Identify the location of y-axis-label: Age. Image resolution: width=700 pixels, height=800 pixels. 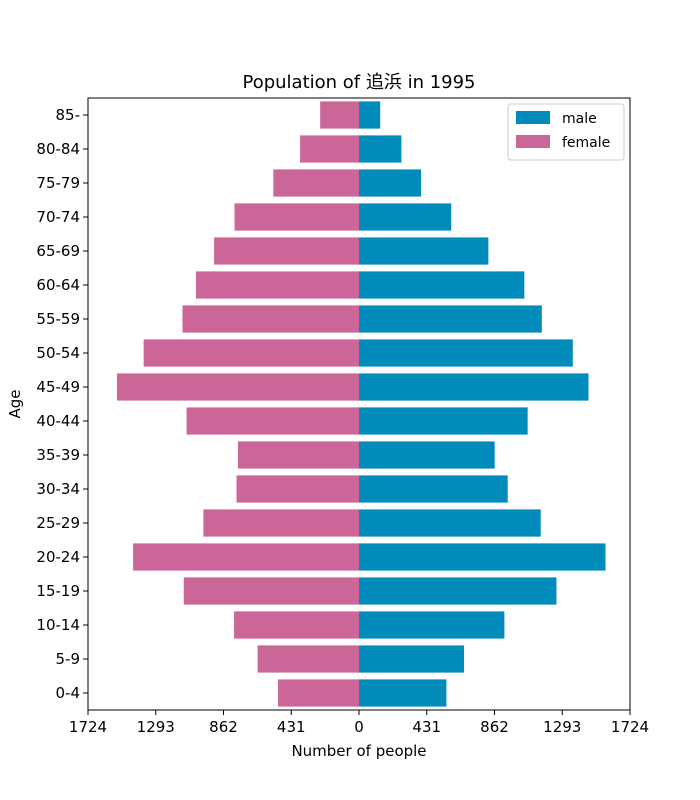
(15, 403).